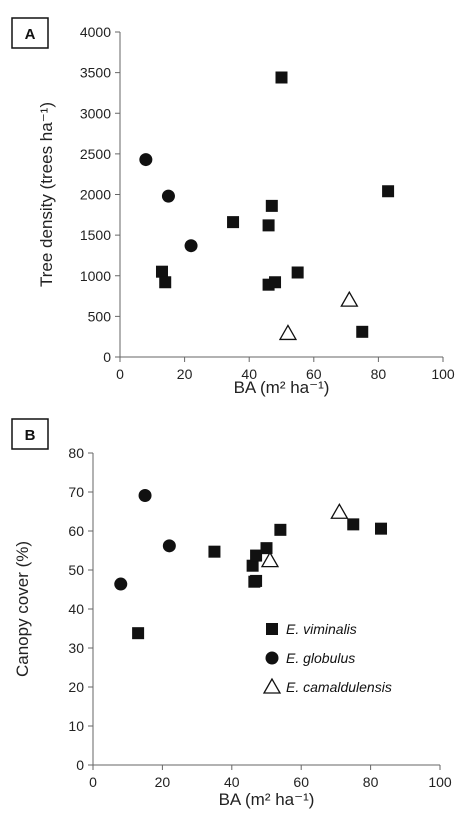 This screenshot has width=460, height=829. I want to click on y-tick-label: 2500, so click(95, 154).